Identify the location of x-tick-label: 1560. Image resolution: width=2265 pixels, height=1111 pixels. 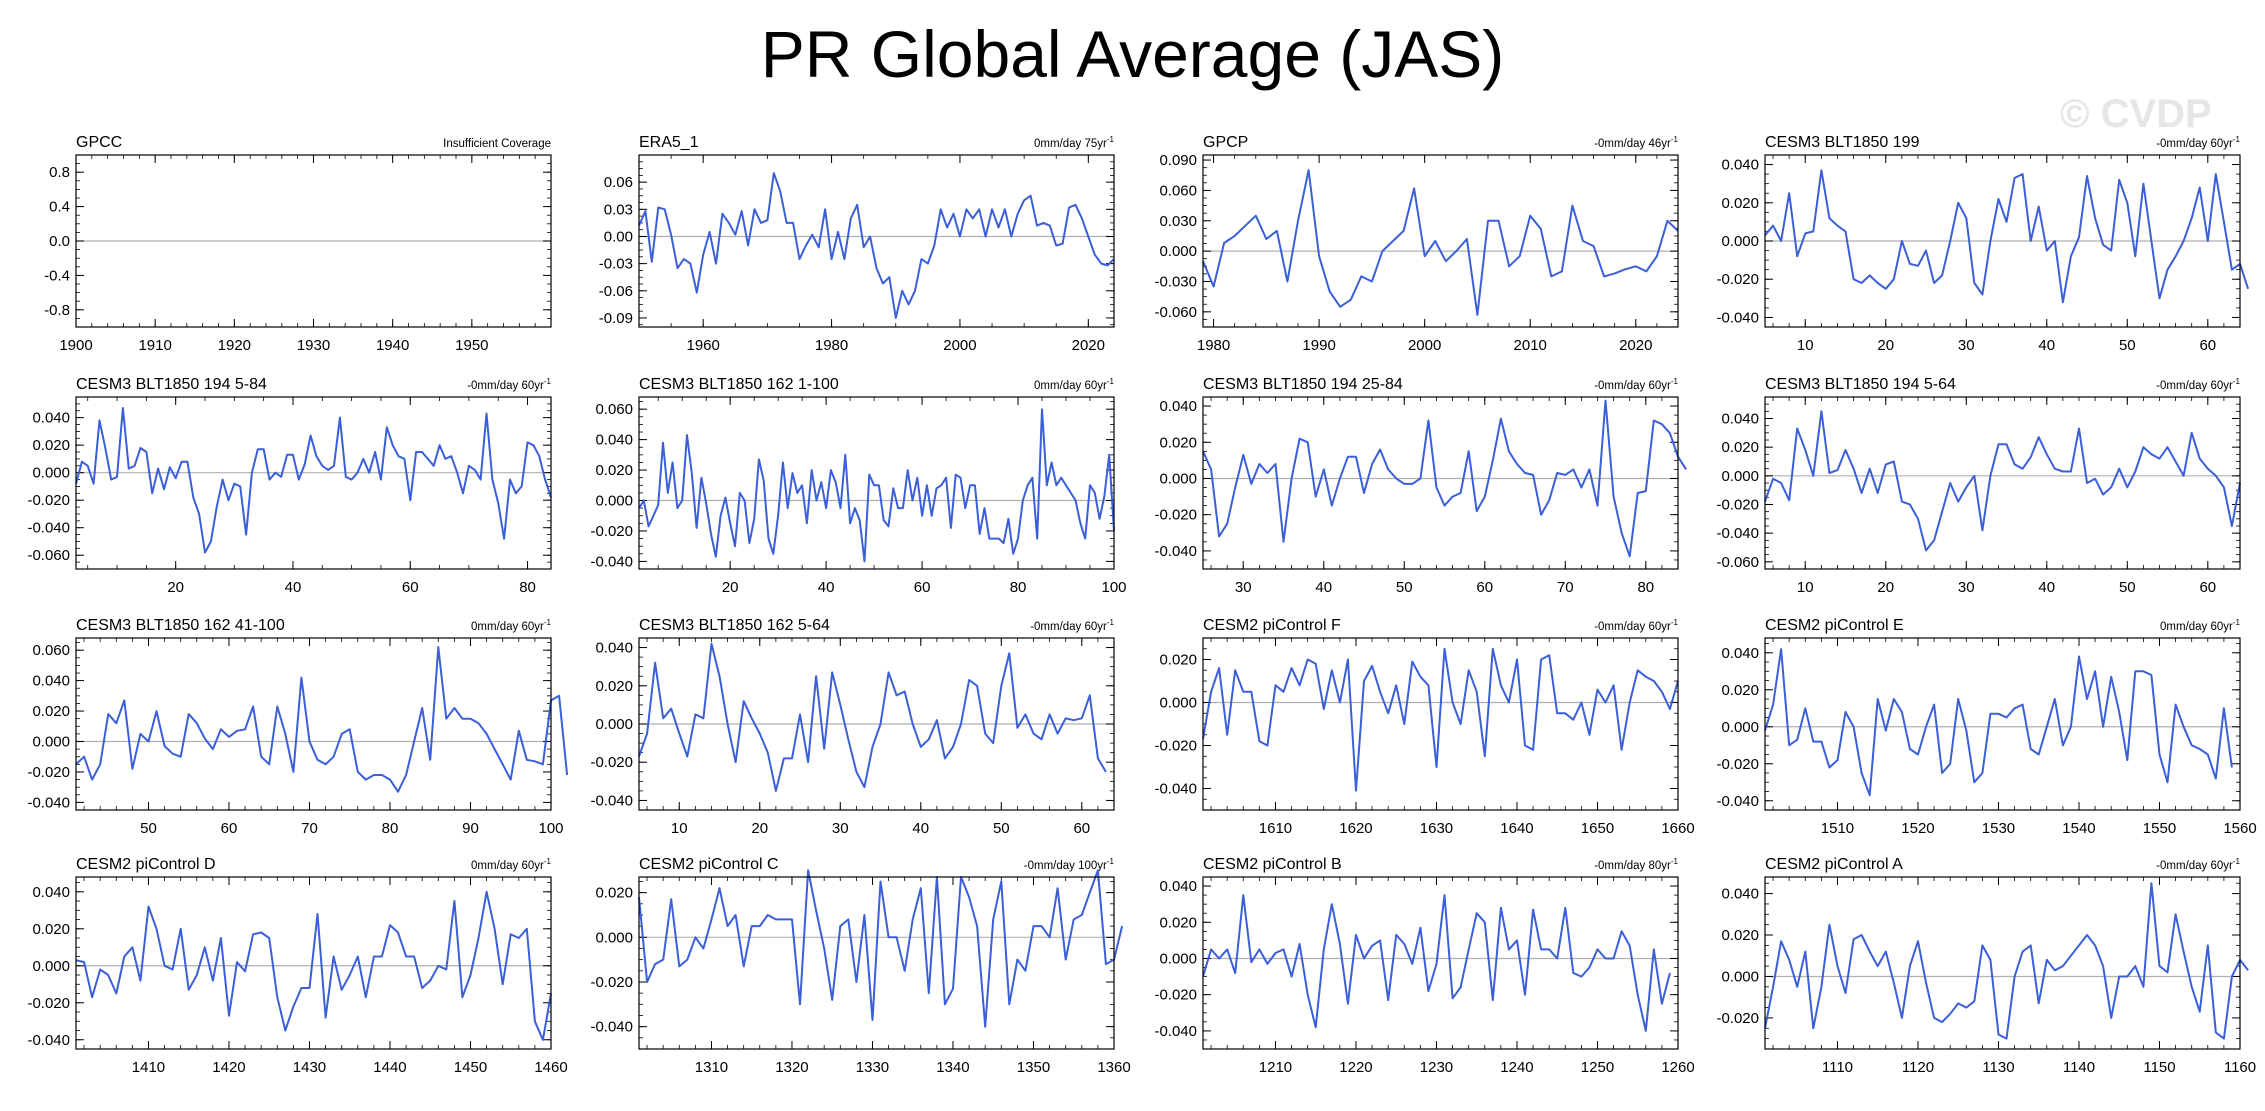
(2239, 828).